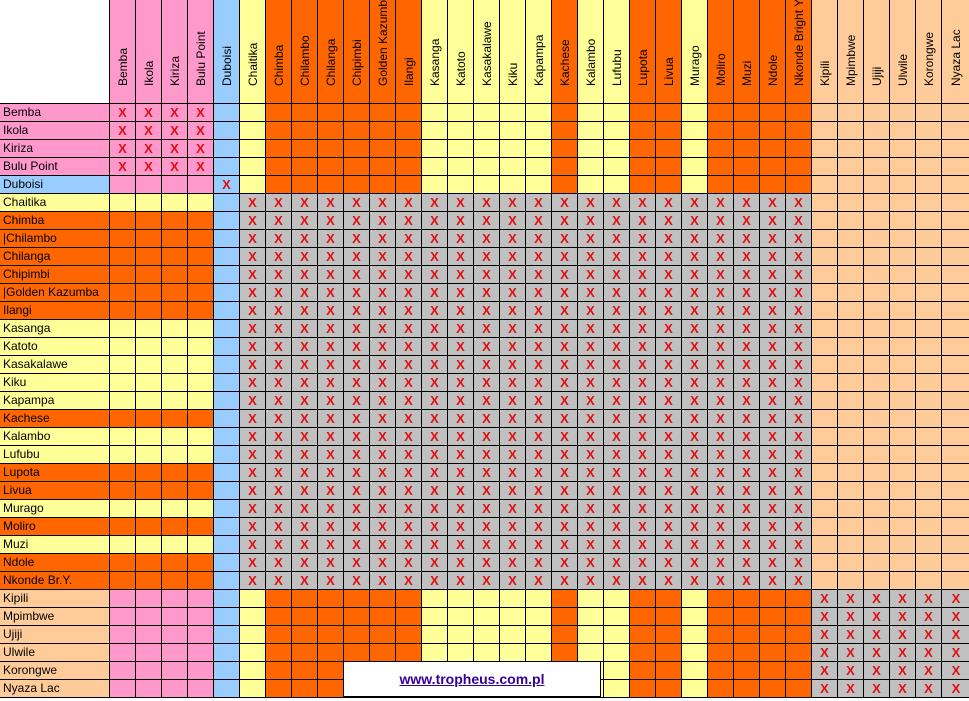  What do you see at coordinates (472, 679) in the screenshot?
I see `website-link: www.tropheus.com.pl` at bounding box center [472, 679].